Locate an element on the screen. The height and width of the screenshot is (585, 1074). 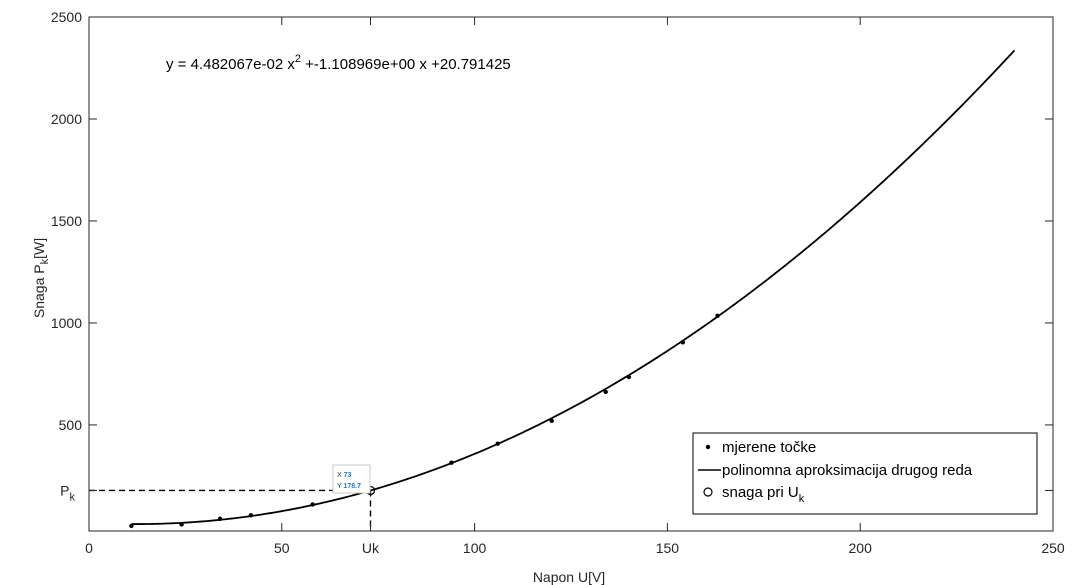
y-tick-label: 2000 is located at coordinates (66, 119).